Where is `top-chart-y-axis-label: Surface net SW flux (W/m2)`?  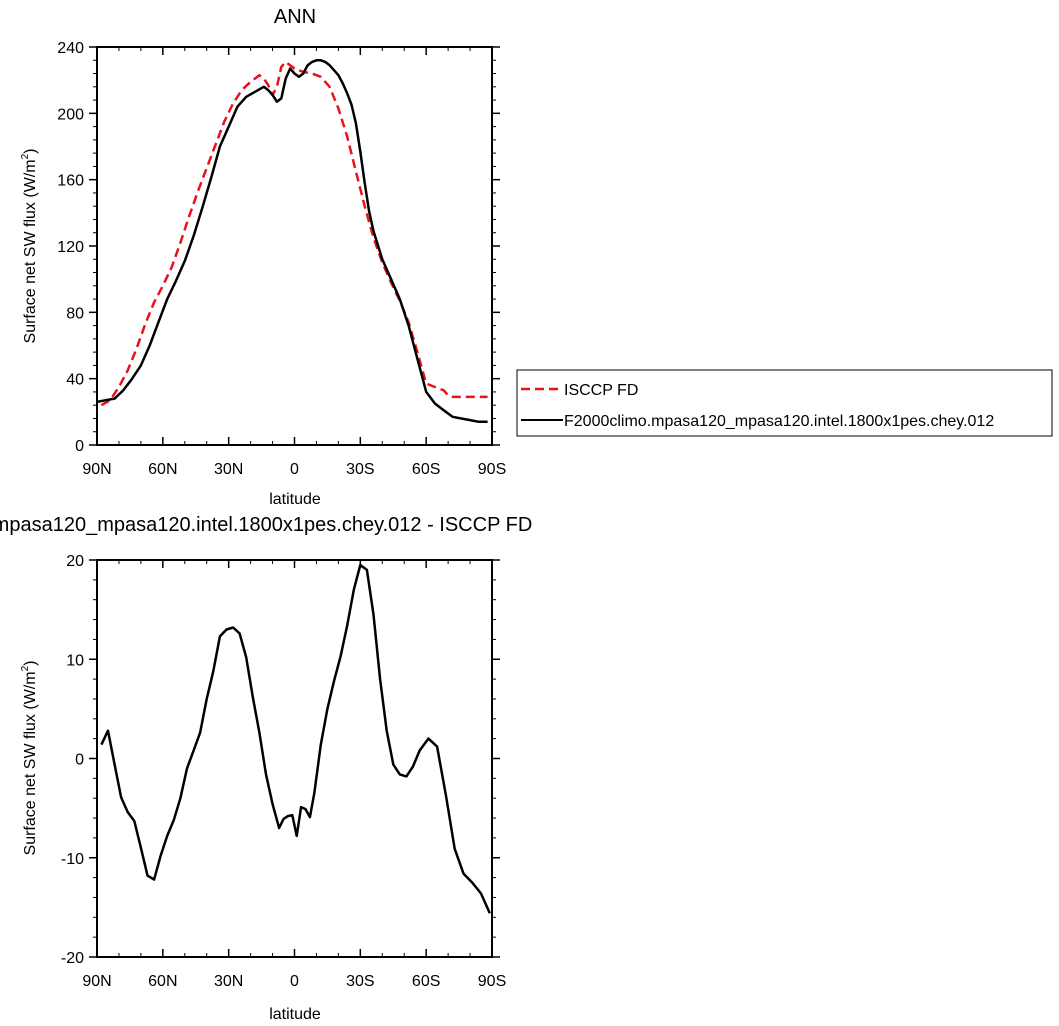 top-chart-y-axis-label: Surface net SW flux (W/m2) is located at coordinates (29, 246).